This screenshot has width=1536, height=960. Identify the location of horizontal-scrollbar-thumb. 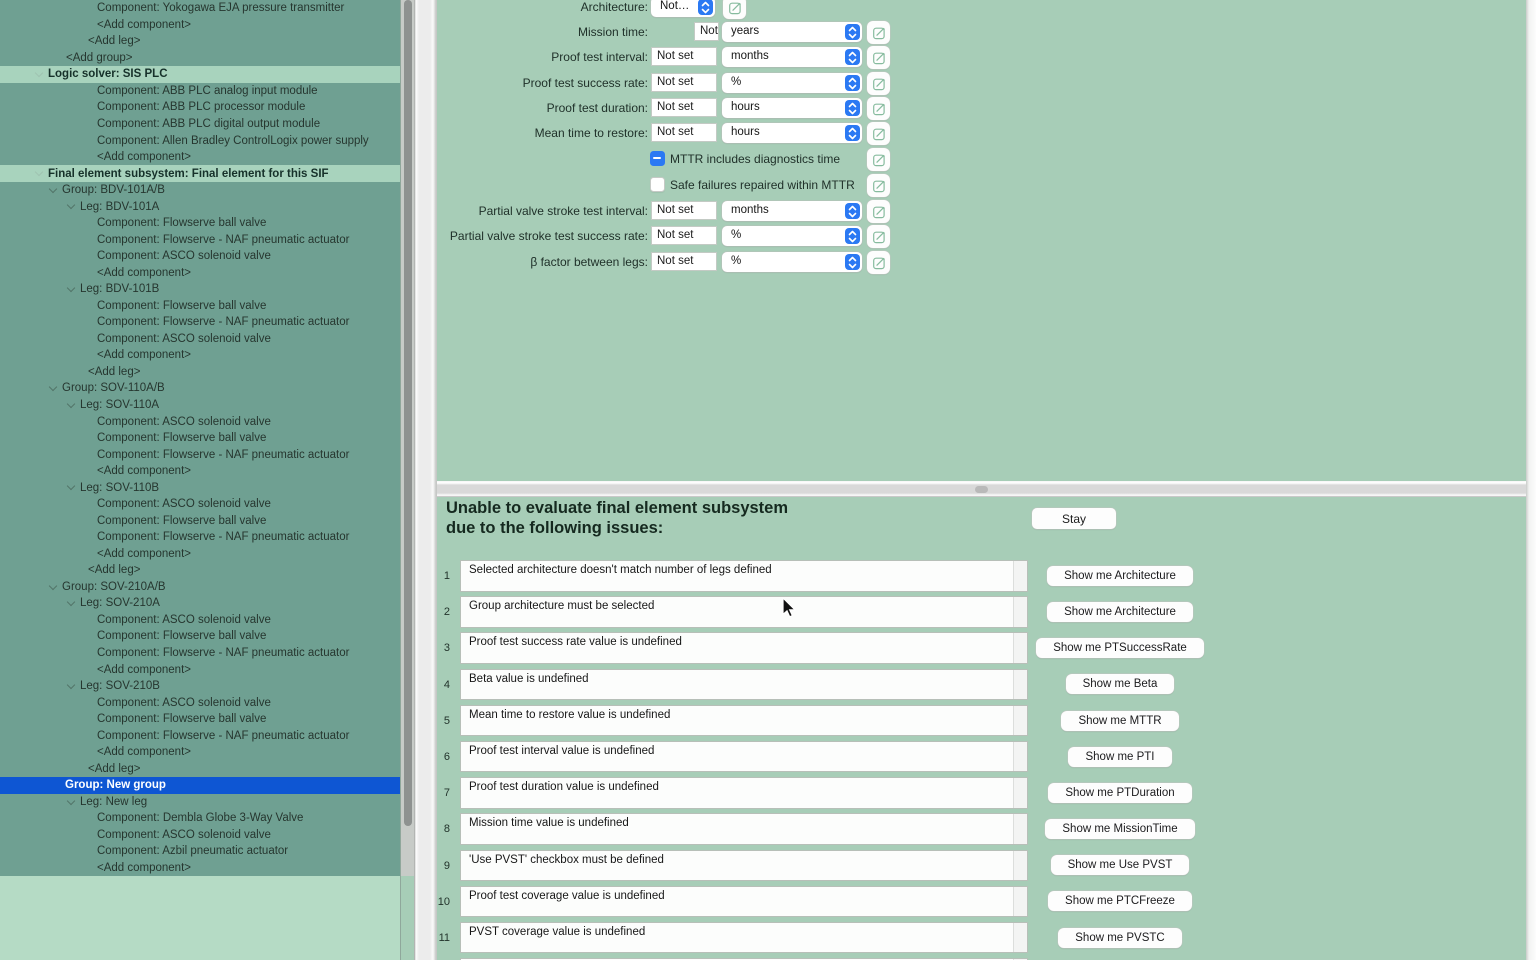
(981, 489).